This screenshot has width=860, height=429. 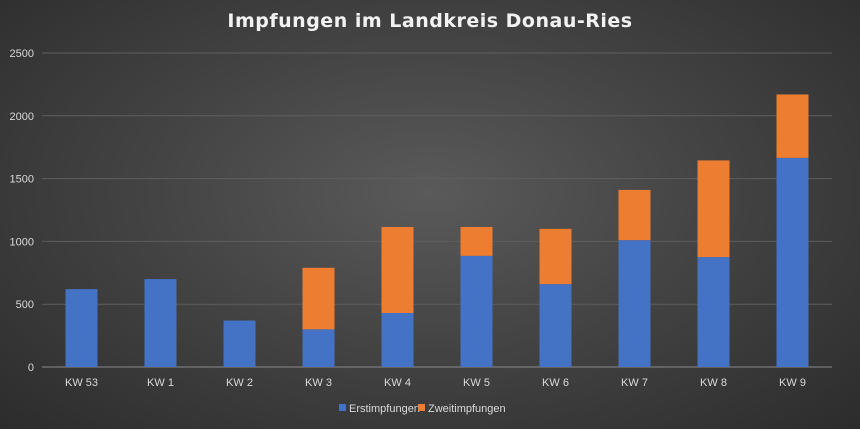 What do you see at coordinates (476, 383) in the screenshot?
I see `x-tick-label: KW 5` at bounding box center [476, 383].